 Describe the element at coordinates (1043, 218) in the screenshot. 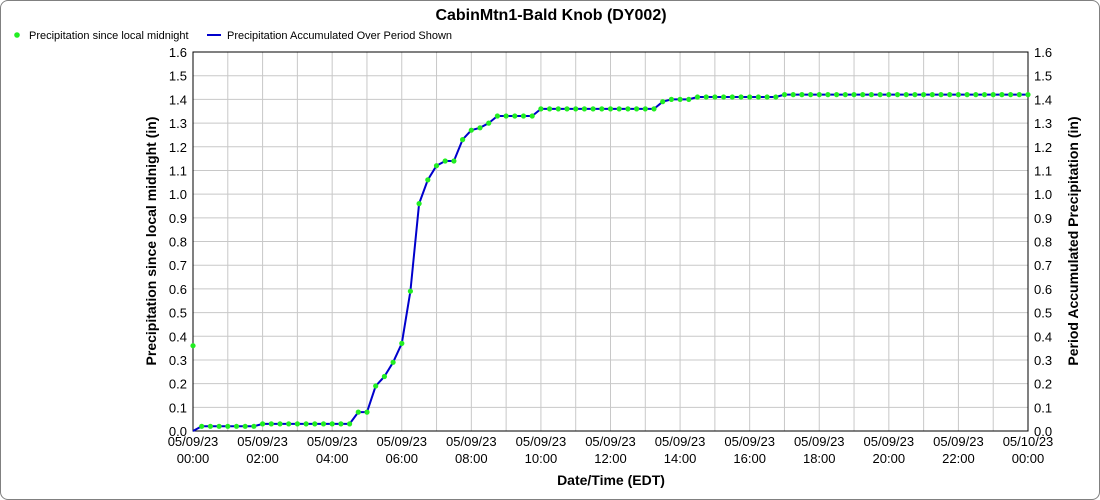

I see `y-tick-label-right: 0.9` at that location.